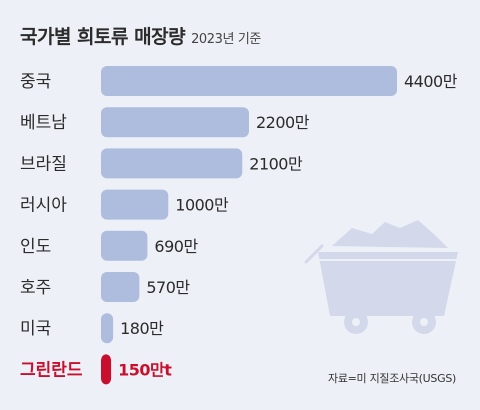  I want to click on category-label: 중국, so click(35, 82).